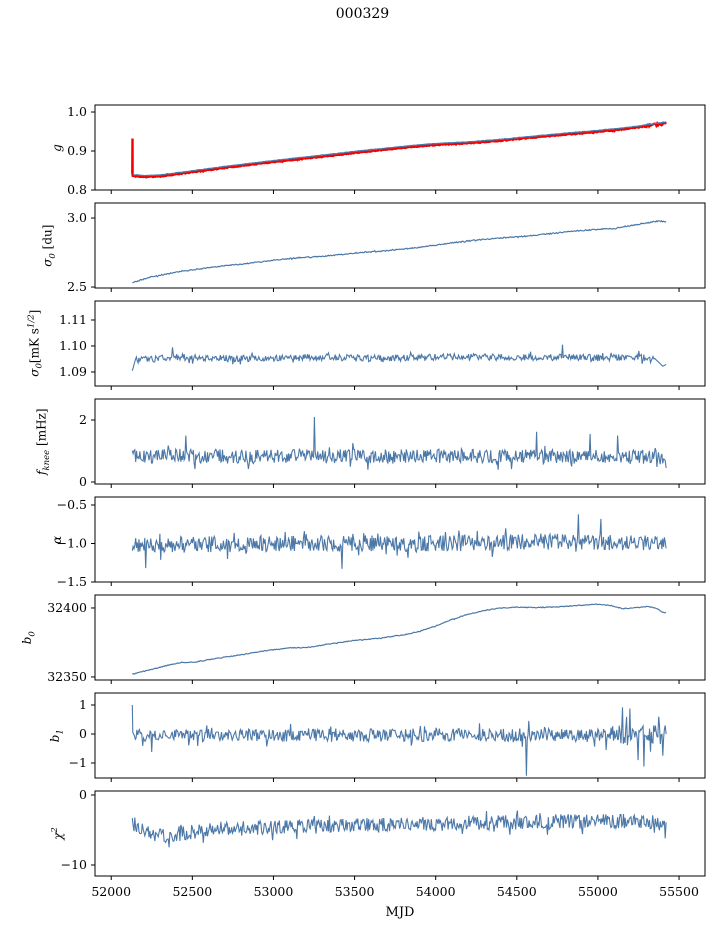 The height and width of the screenshot is (936, 725). What do you see at coordinates (399, 252) in the screenshot?
I see `series-sigma0-du` at bounding box center [399, 252].